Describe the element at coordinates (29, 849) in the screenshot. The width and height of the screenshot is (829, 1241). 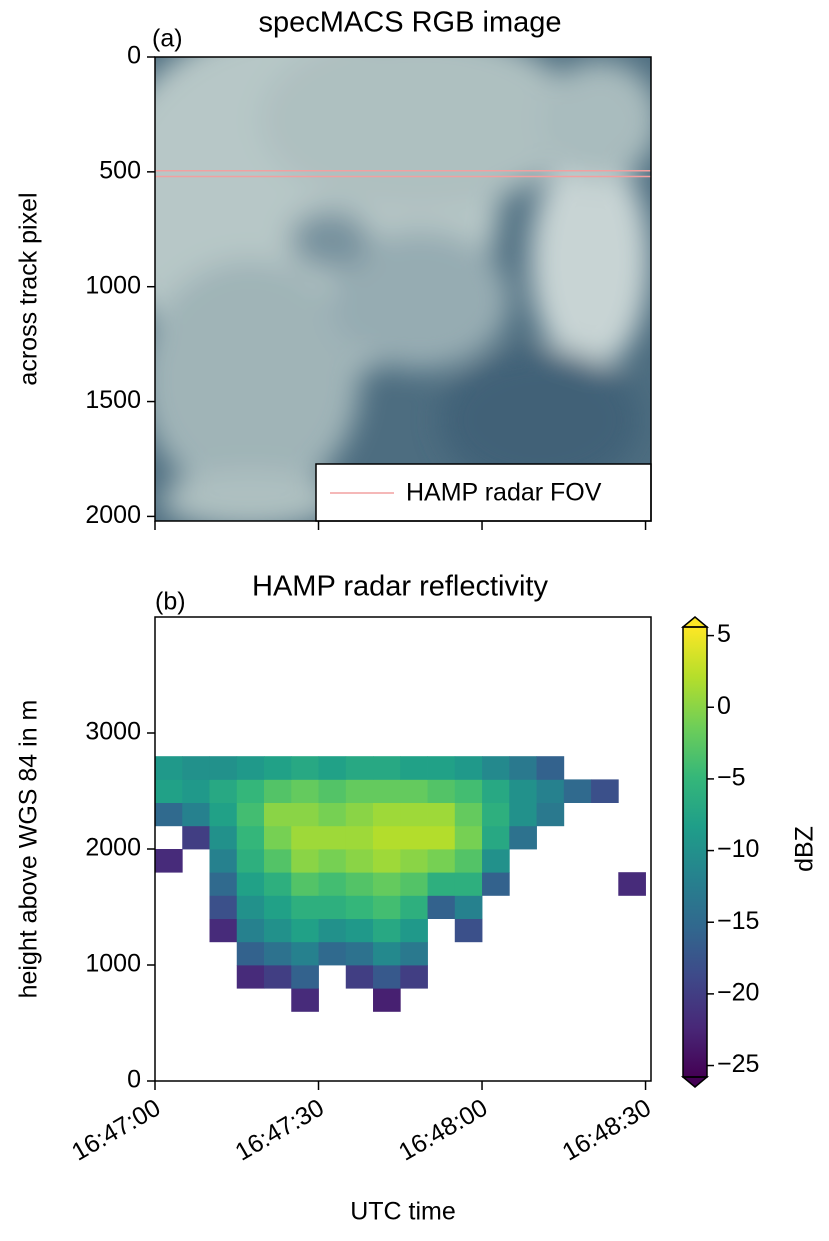
I see `y-axis-label: height above WGS 84 in m` at that location.